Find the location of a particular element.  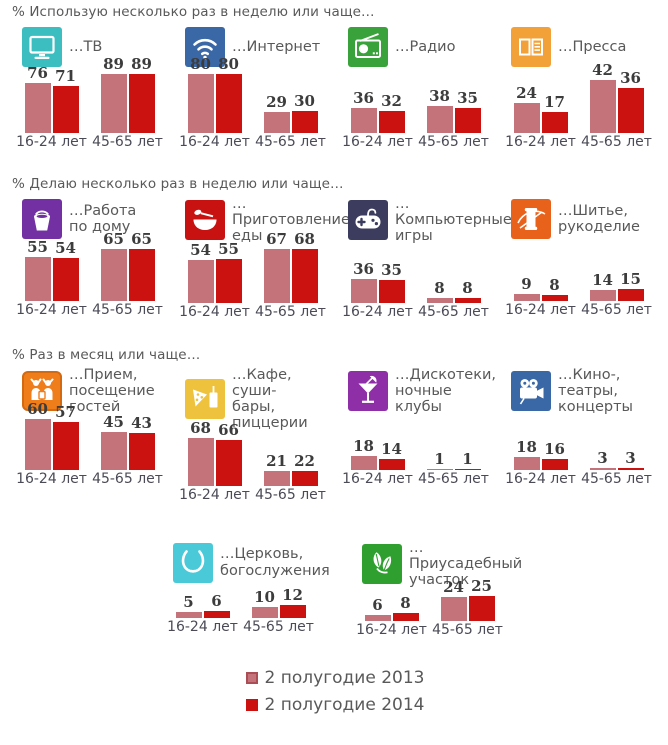

age-group: 18 14 16-24 лет is located at coordinates (378, 463).